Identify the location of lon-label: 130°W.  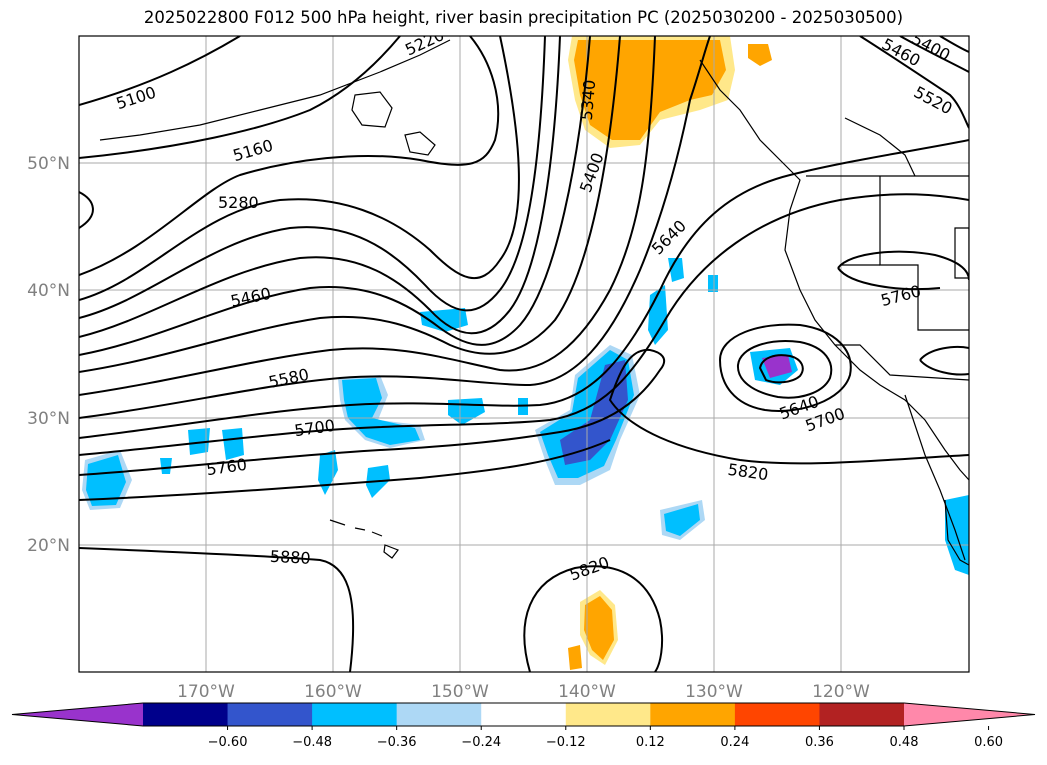
(714, 692).